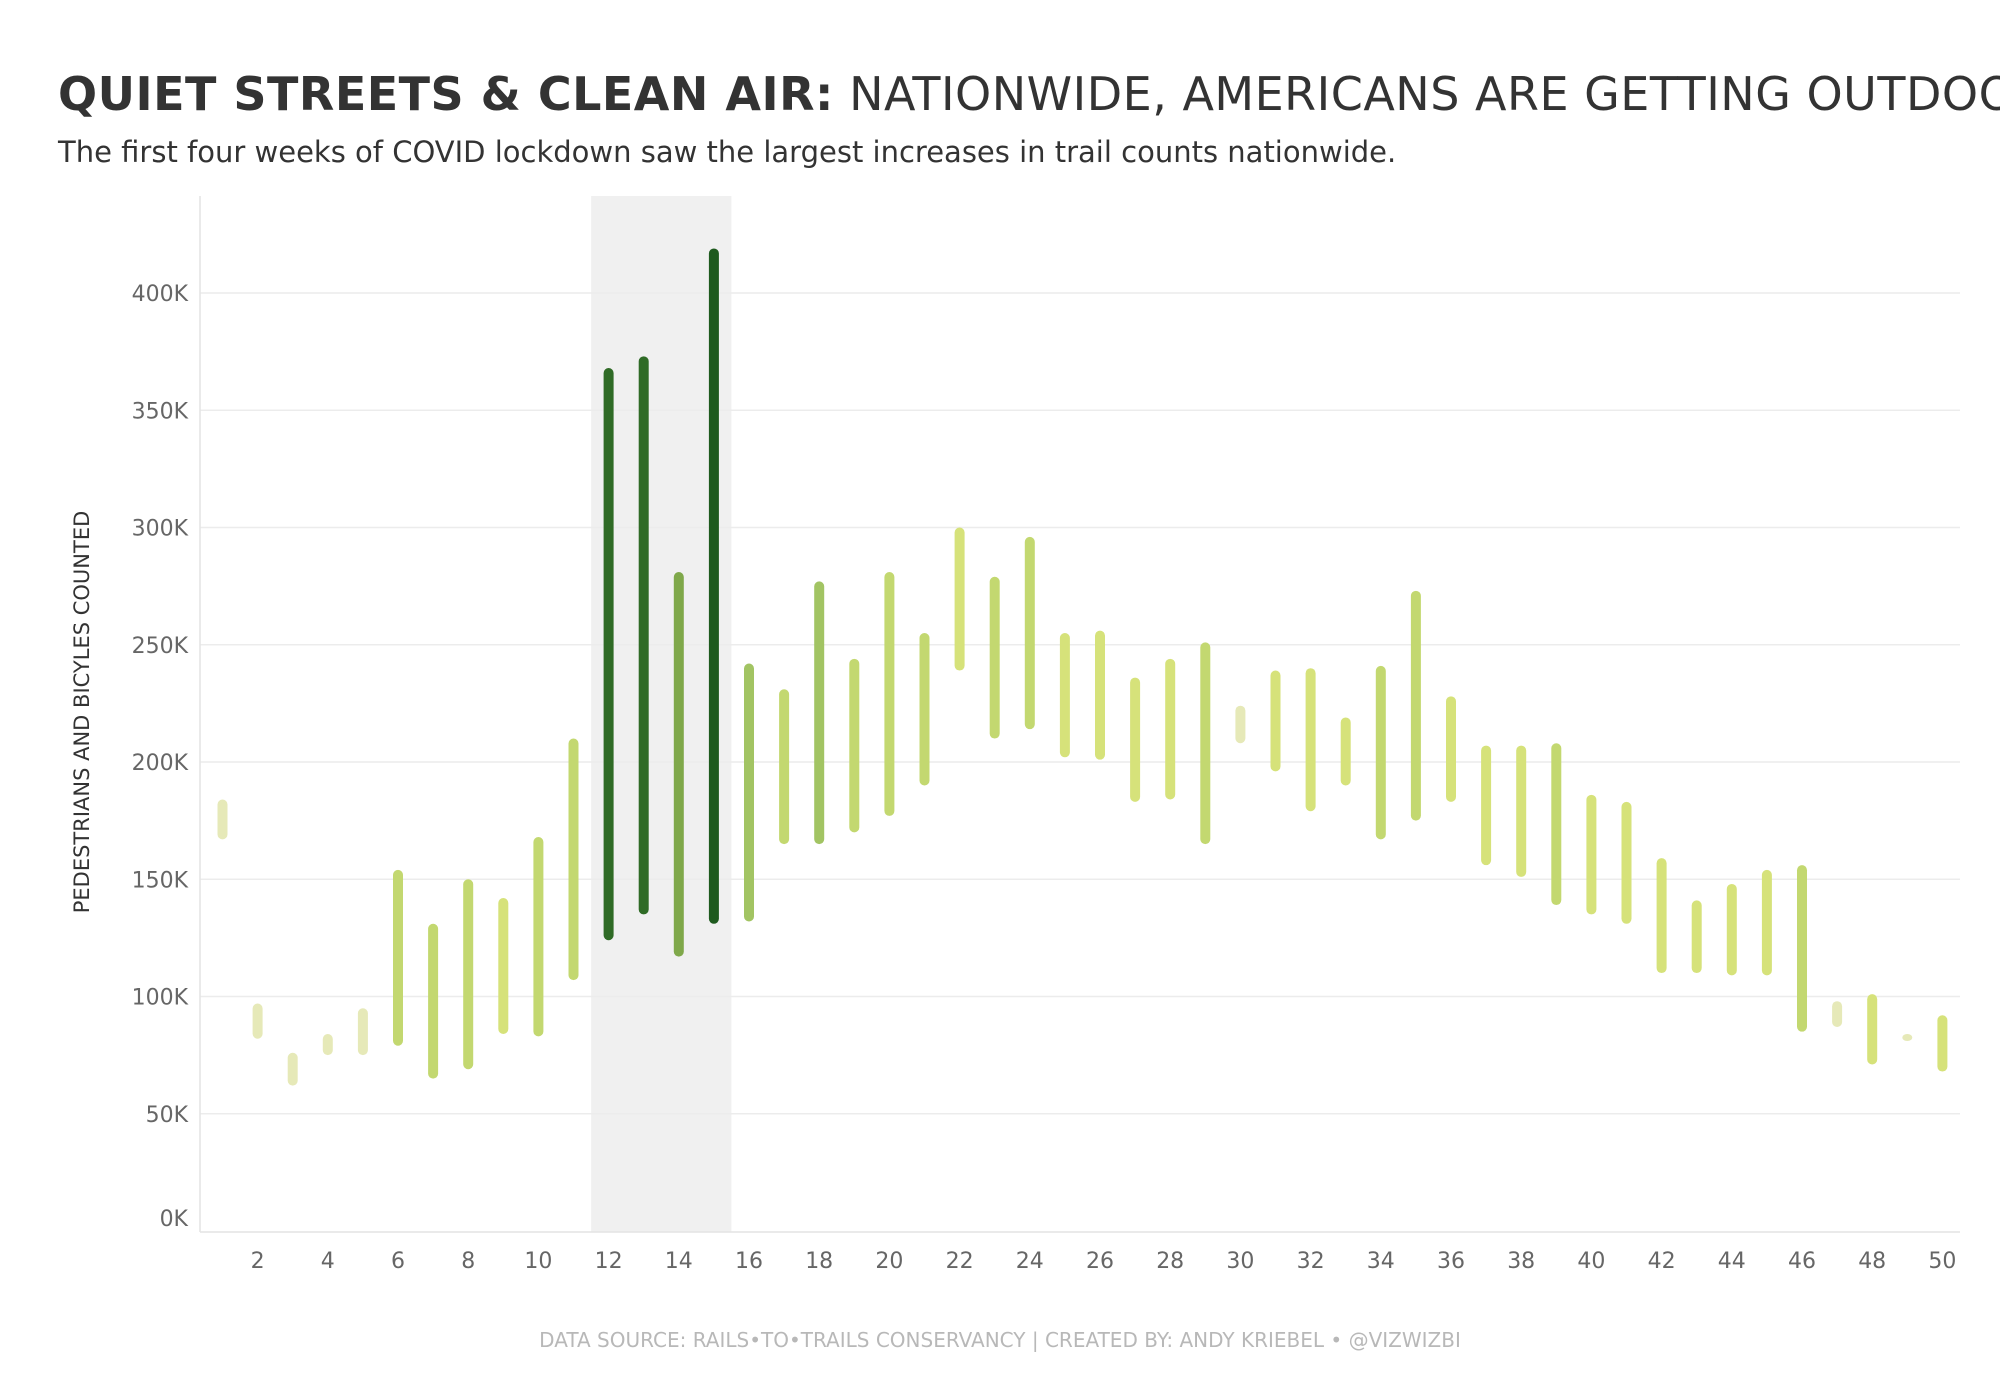 The image size is (2000, 1400). Describe the element at coordinates (160, 529) in the screenshot. I see `y-tick-label: 300K` at that location.